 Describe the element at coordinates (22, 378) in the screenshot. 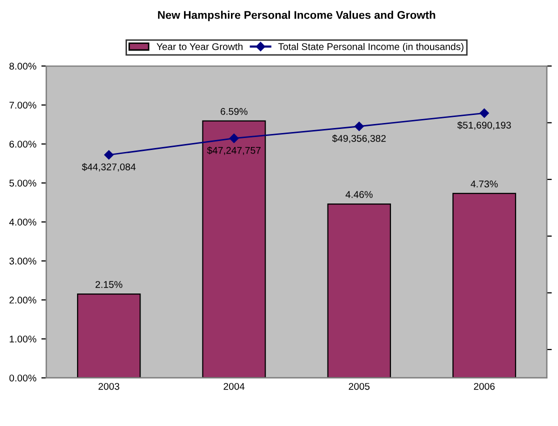

I see `y-tick-label: 0.00%` at that location.